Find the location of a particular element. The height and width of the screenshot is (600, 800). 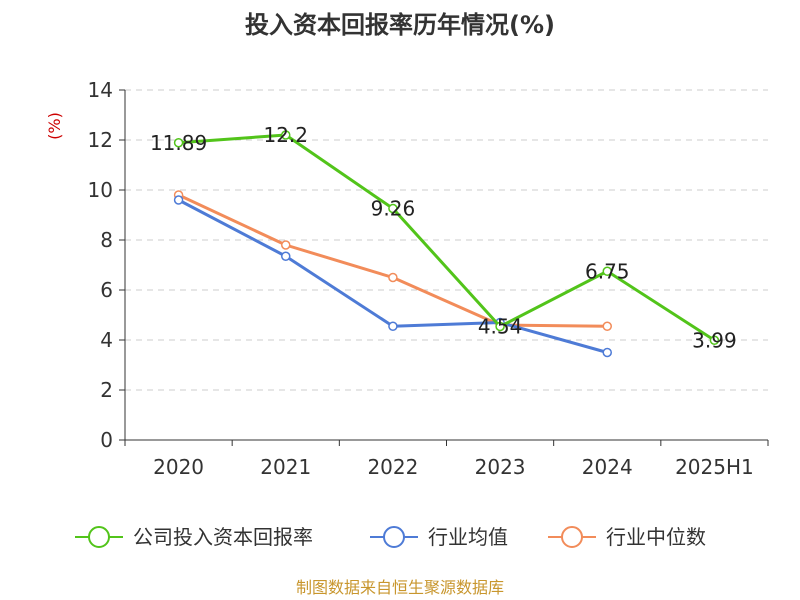

data-label: 9.26 is located at coordinates (393, 209).